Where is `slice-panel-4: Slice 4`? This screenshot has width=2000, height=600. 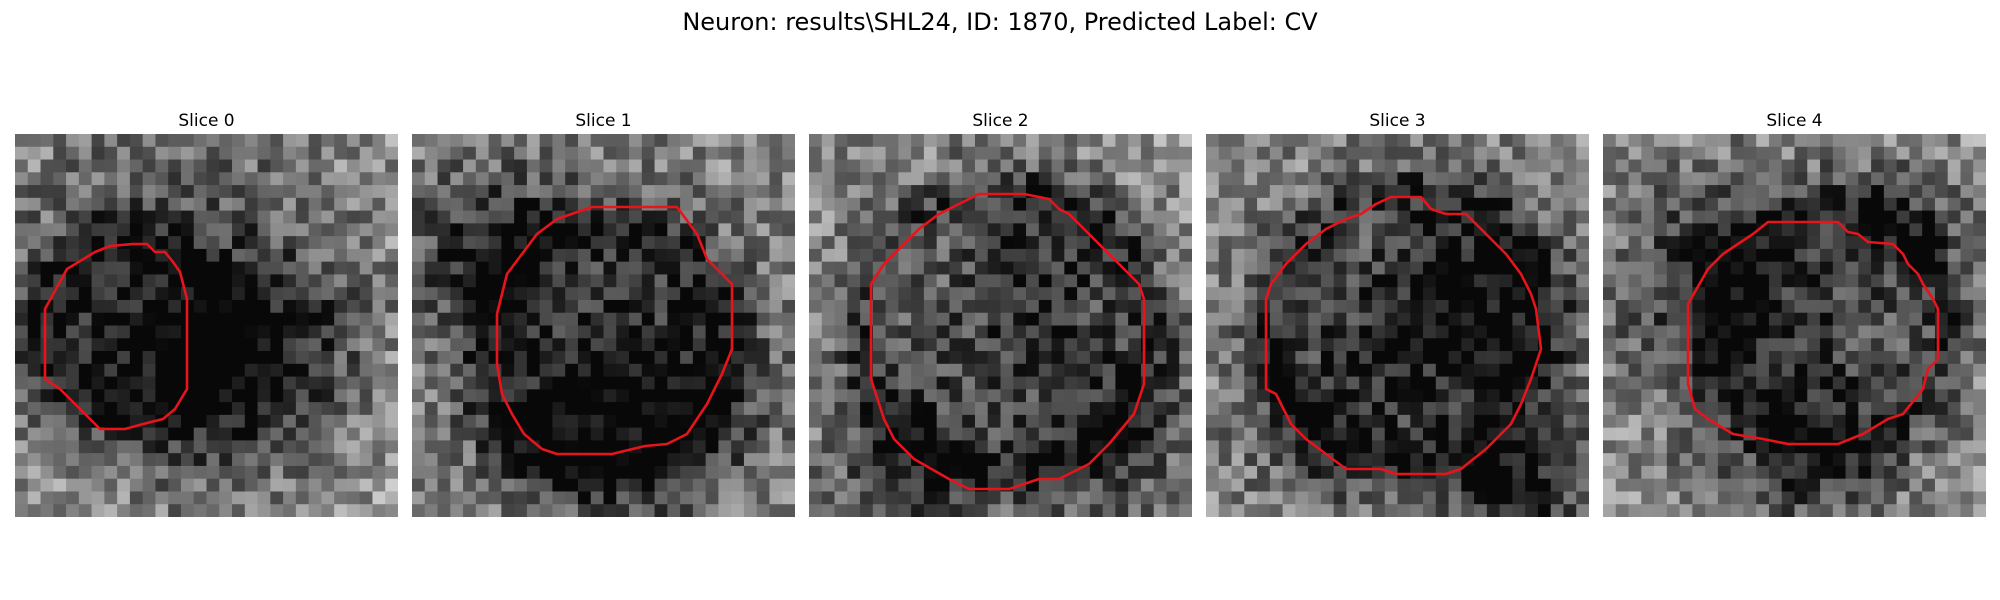 slice-panel-4: Slice 4 is located at coordinates (1794, 313).